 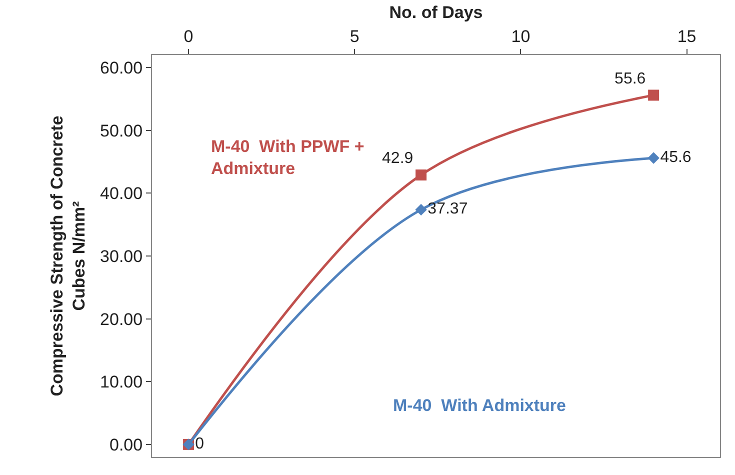 I want to click on data-label: 55.6, so click(x=630, y=79).